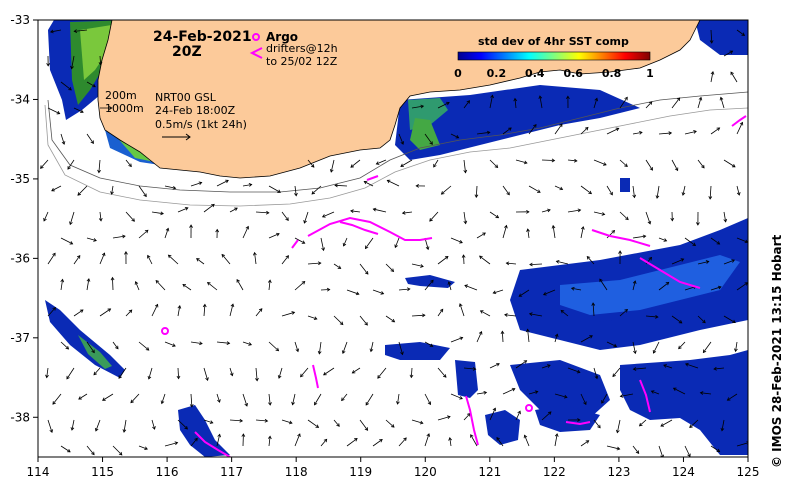  Describe the element at coordinates (347, 369) in the screenshot. I see `argo-floats` at that location.